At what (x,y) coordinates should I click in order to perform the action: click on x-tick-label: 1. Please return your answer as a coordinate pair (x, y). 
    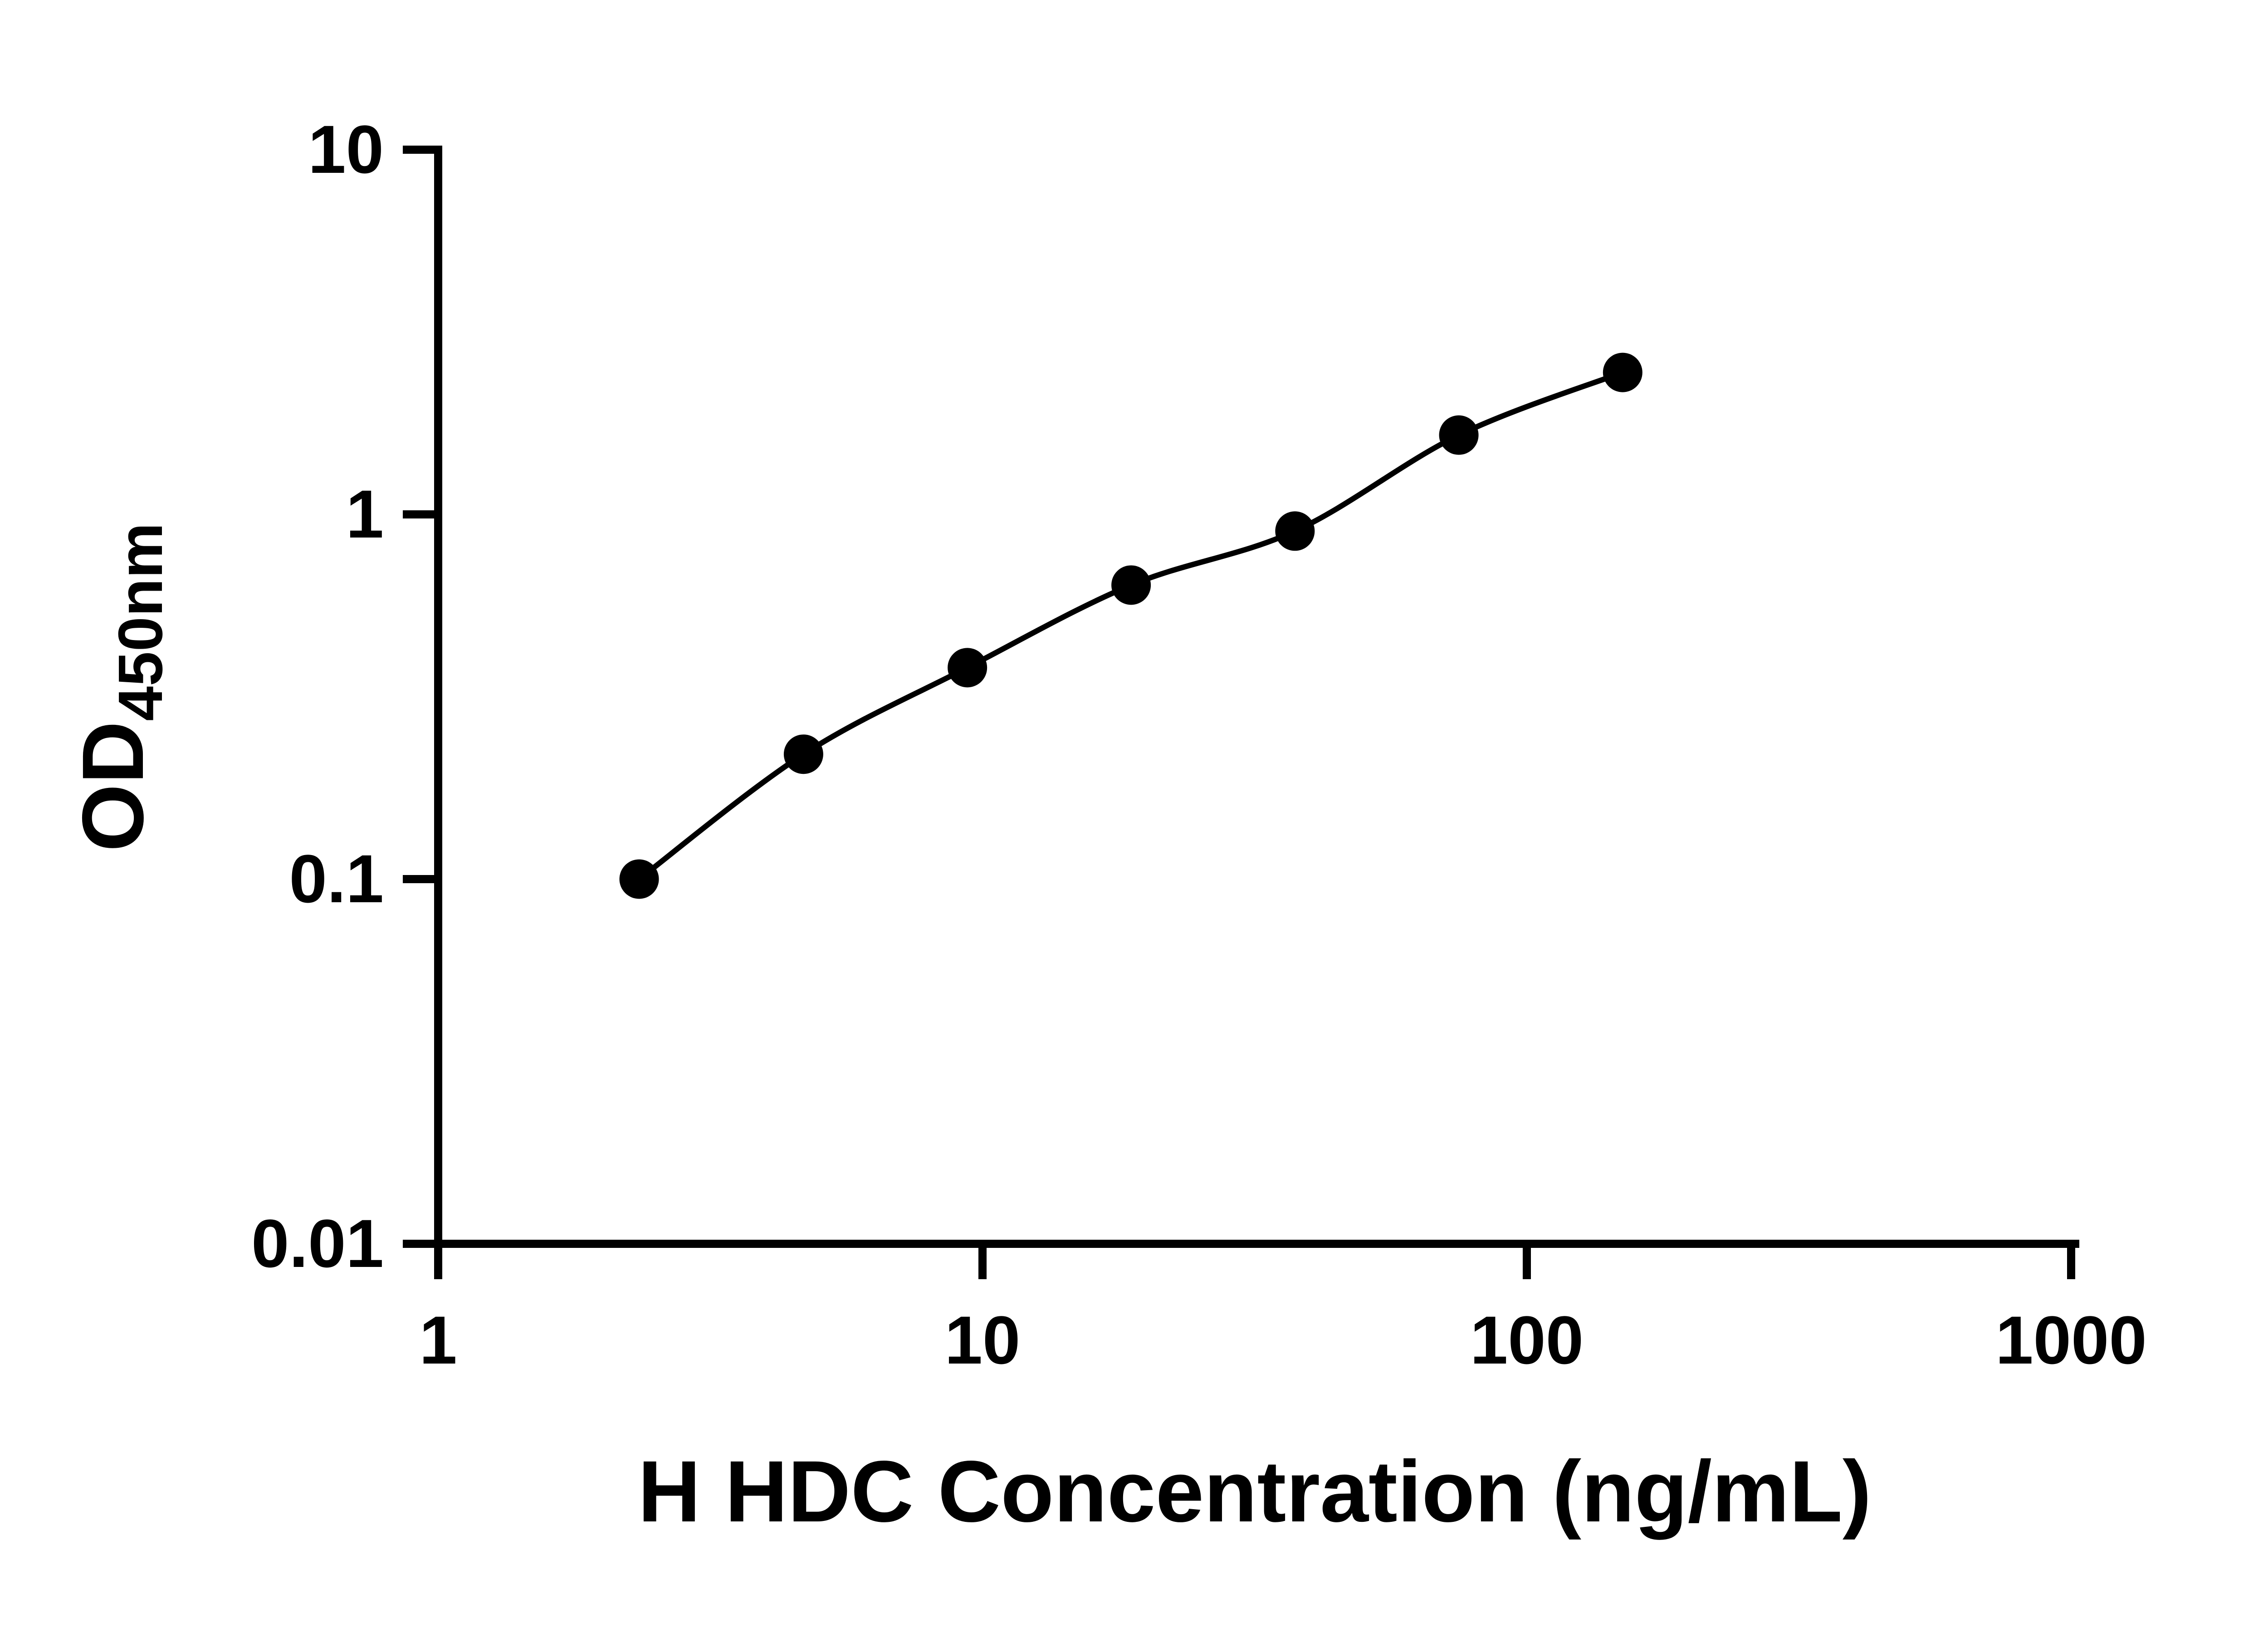
    Looking at the image, I should click on (438, 1340).